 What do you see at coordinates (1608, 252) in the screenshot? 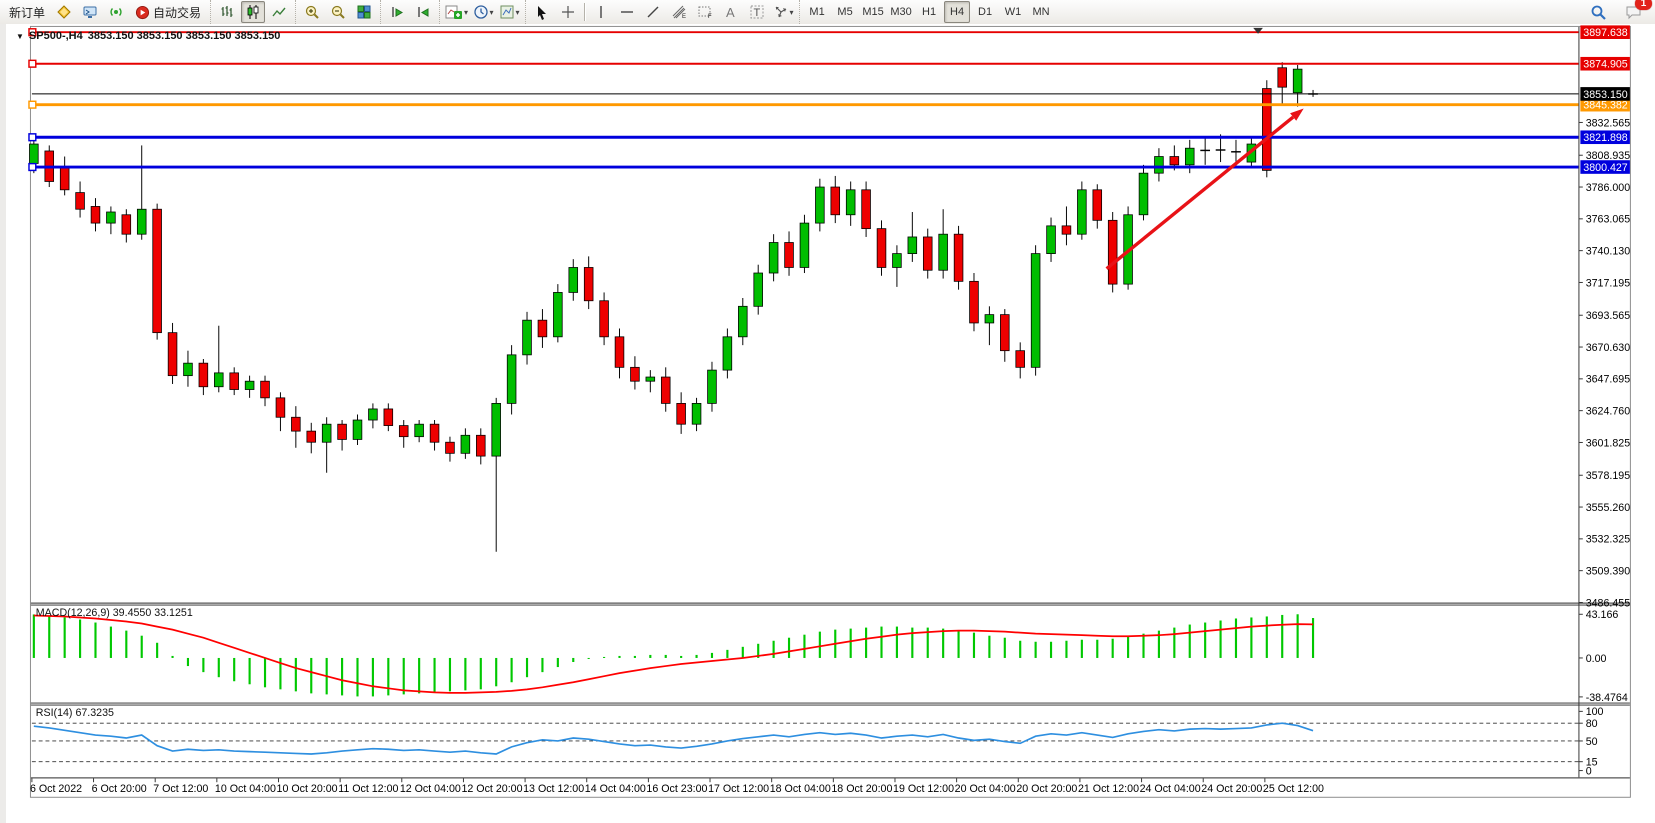
I see `svg-text: 3740.130` at bounding box center [1608, 252].